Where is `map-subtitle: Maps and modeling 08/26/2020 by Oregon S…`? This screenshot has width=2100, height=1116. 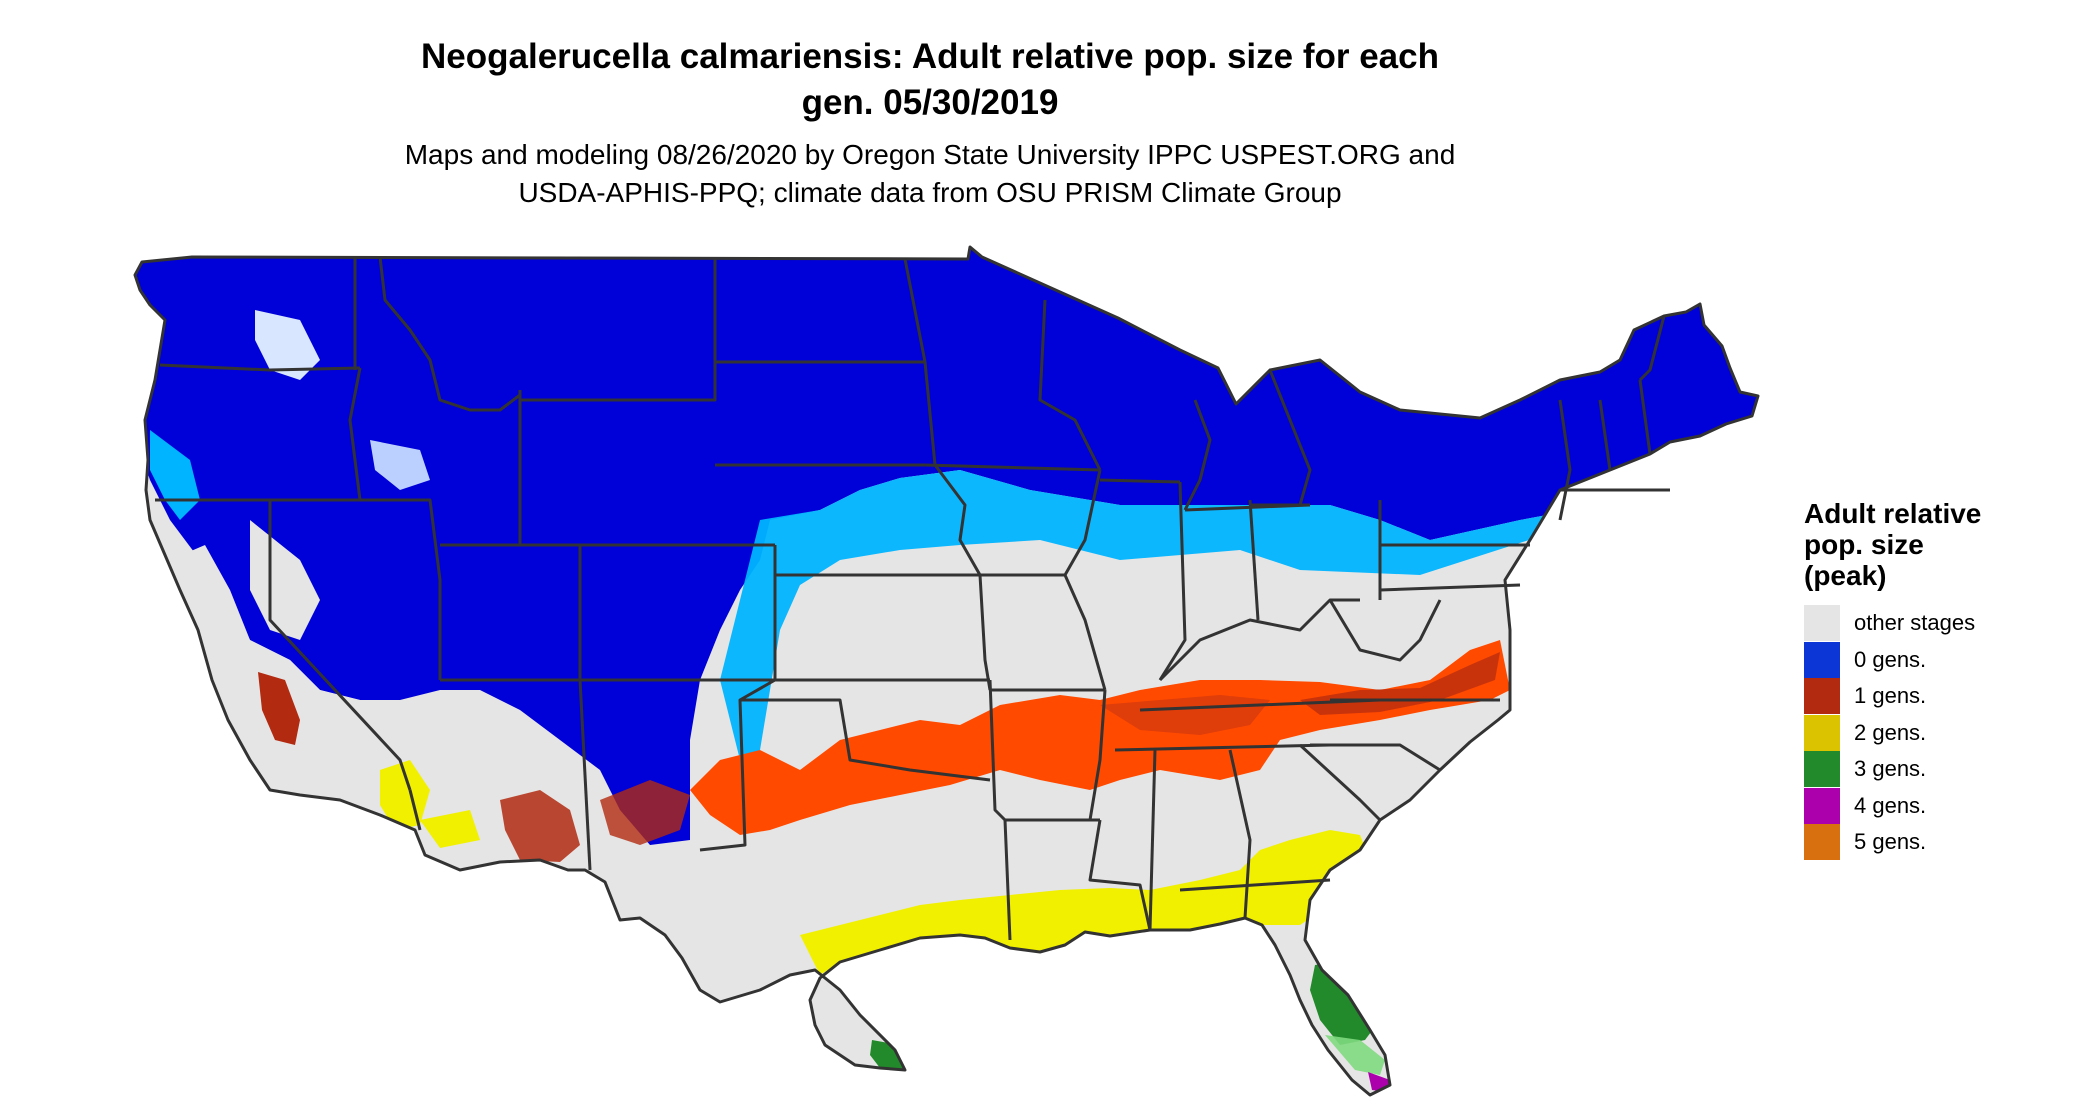 map-subtitle: Maps and modeling 08/26/2020 by Oregon S… is located at coordinates (930, 174).